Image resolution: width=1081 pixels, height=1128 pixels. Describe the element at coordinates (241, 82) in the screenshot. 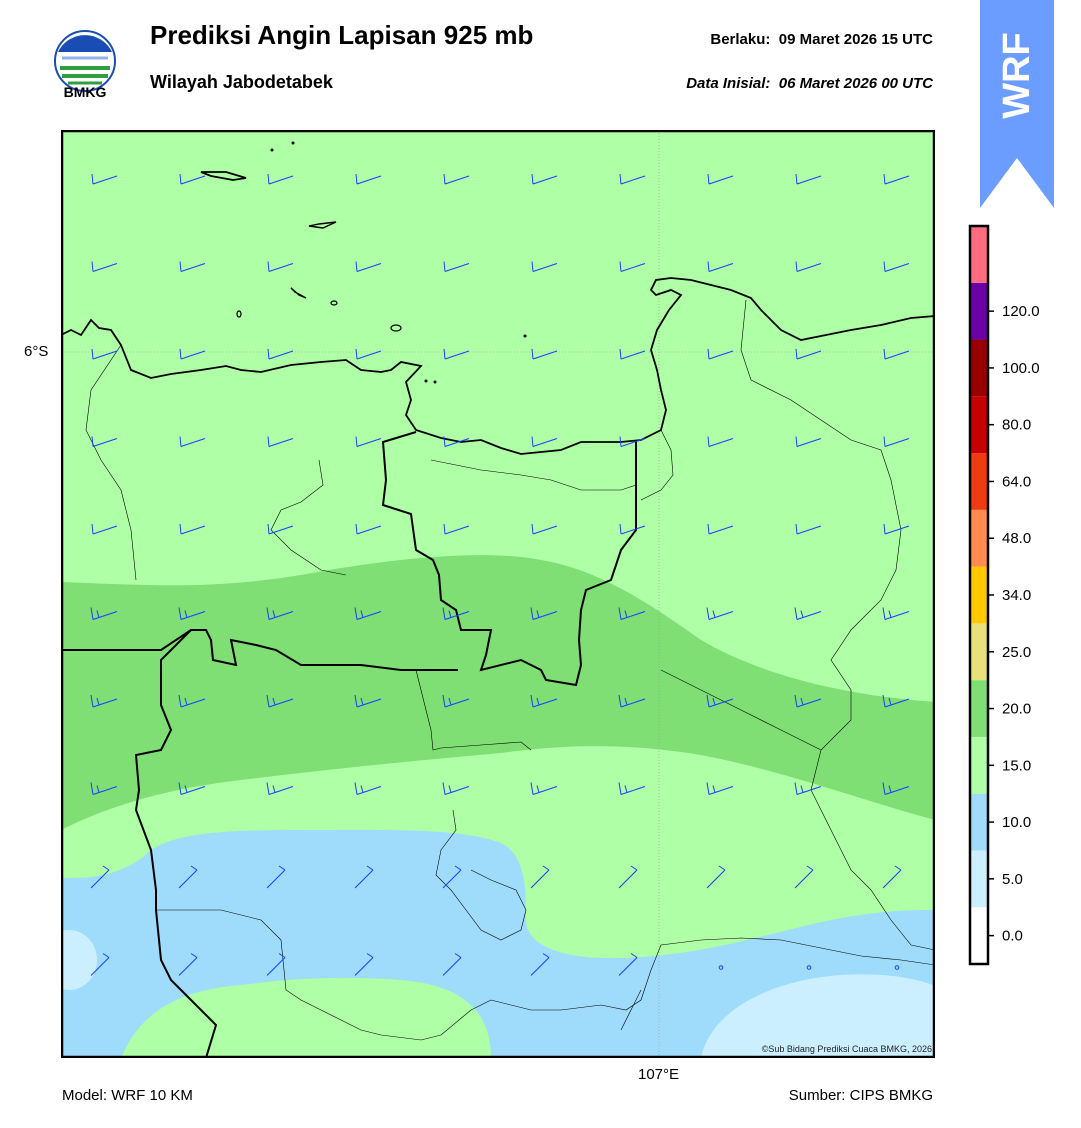

I see `map-subtitle: Wilayah Jabodetabek` at that location.